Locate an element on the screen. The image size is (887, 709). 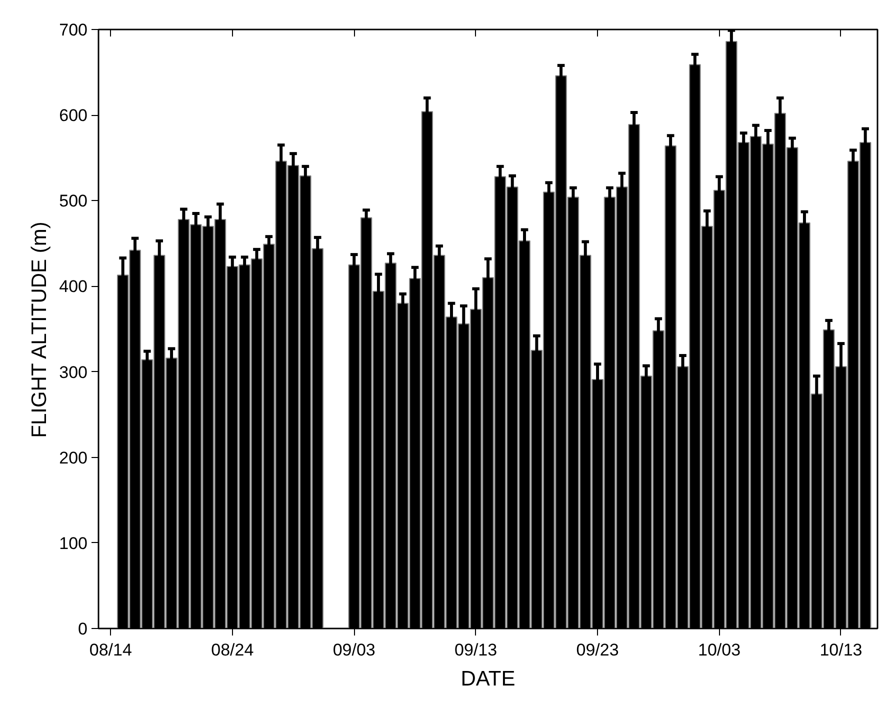
y-tick-label: 300 is located at coordinates (73, 372).